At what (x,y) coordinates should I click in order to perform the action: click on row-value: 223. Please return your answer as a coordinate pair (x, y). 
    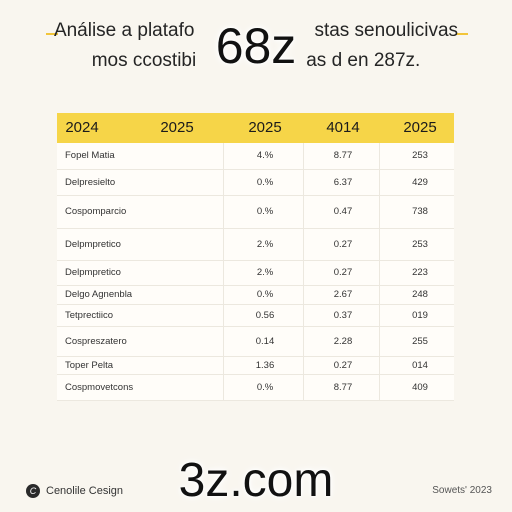
    Looking at the image, I should click on (420, 272).